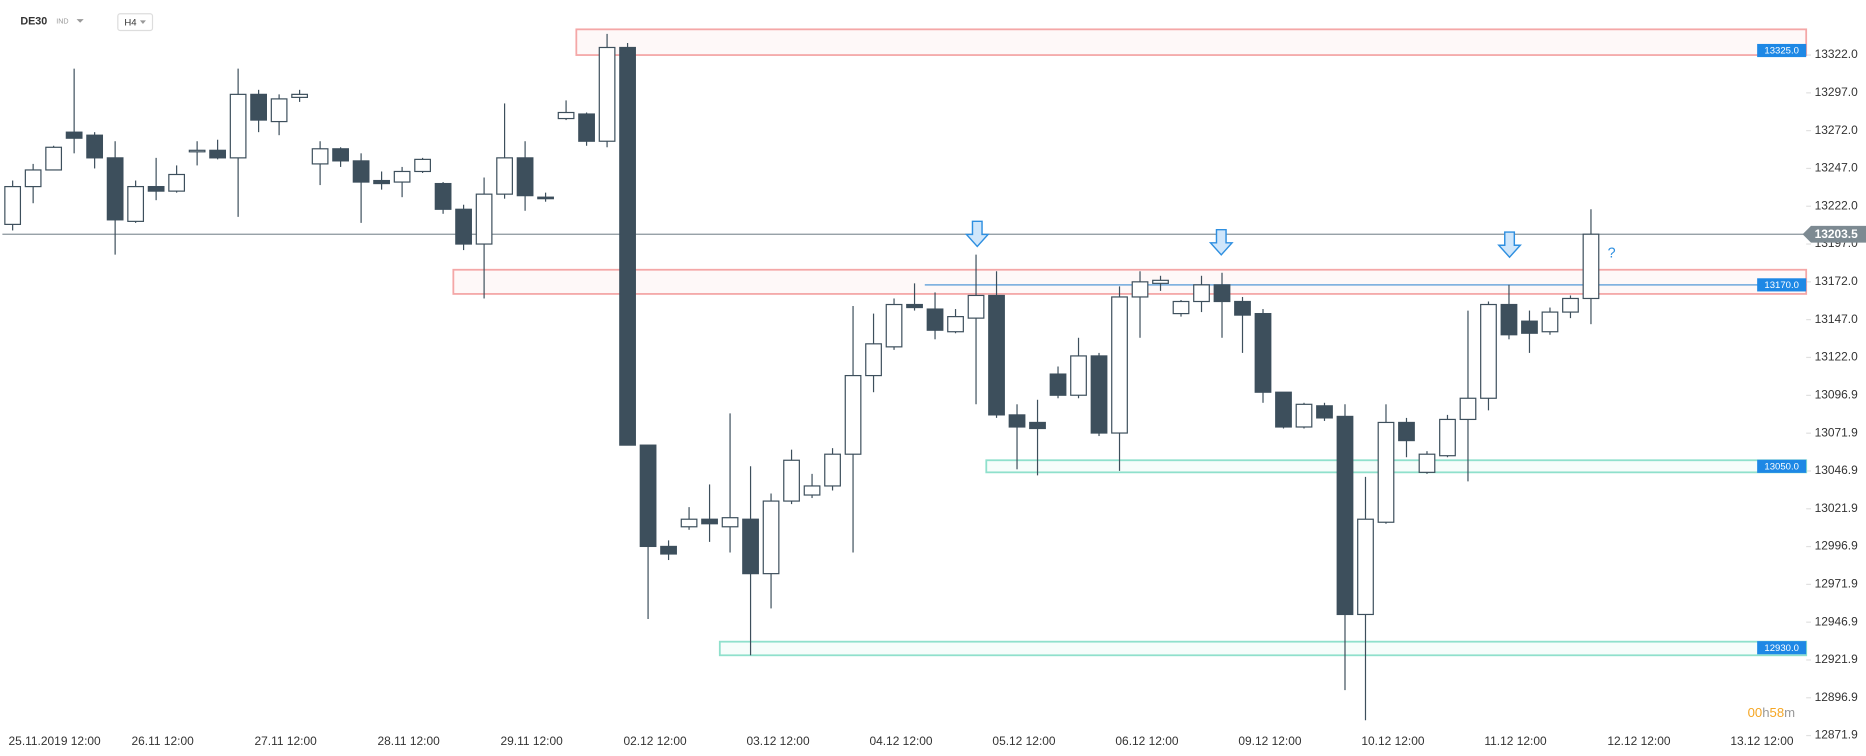  What do you see at coordinates (1146, 741) in the screenshot?
I see `x-tick-label: 06.12 12:00` at bounding box center [1146, 741].